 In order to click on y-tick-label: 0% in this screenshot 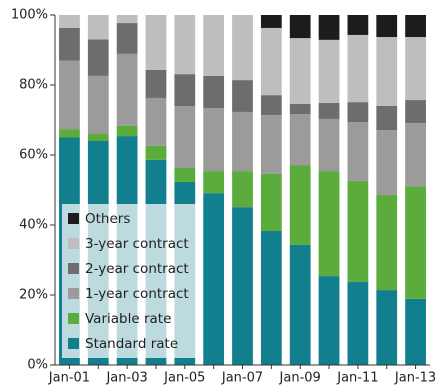, I will do `click(37, 365)`.